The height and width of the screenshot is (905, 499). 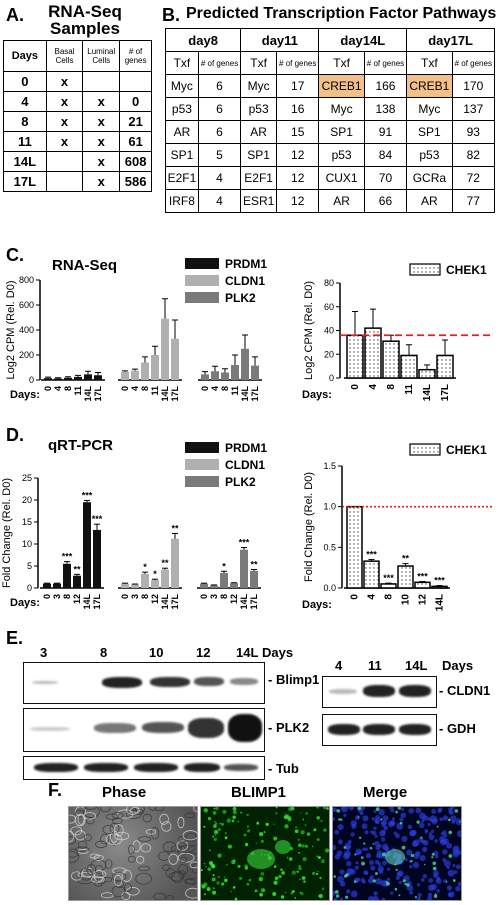 I want to click on cell: 66, so click(x=385, y=201).